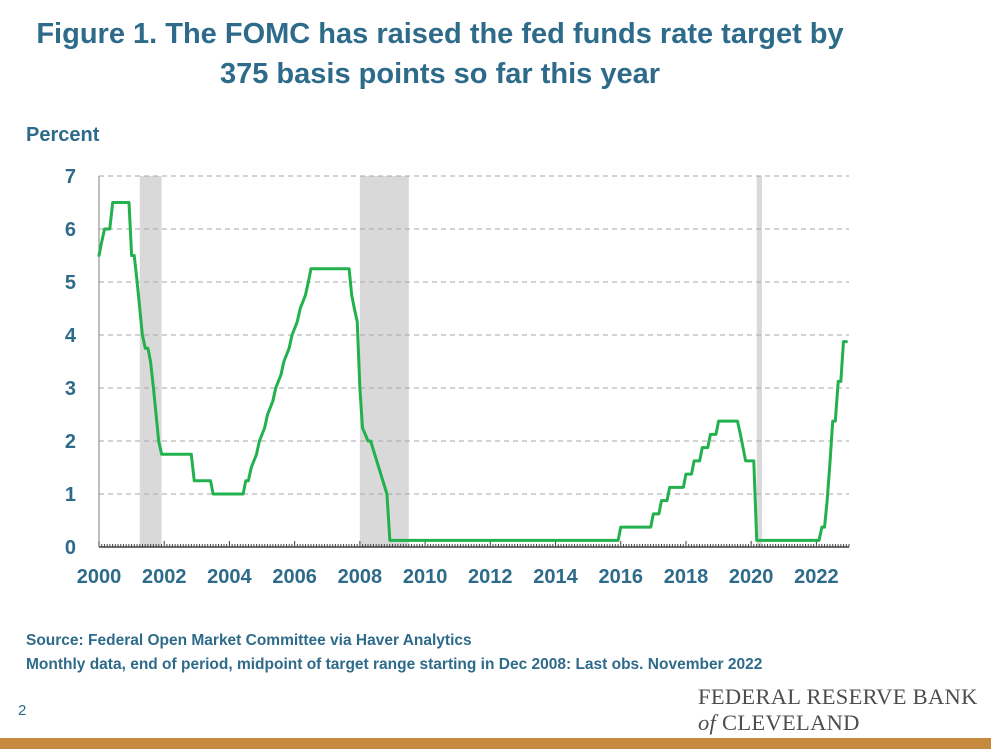 This screenshot has height=749, width=991. Describe the element at coordinates (791, 722) in the screenshot. I see `logo-cleveland: CLEVELAND` at that location.